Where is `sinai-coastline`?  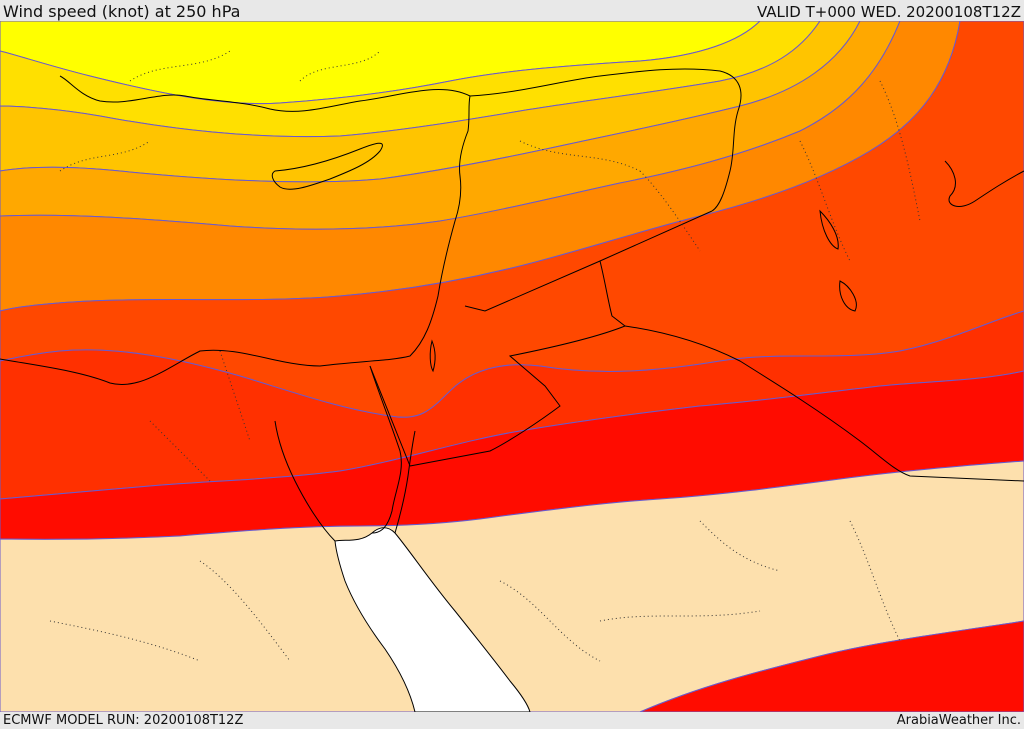
sinai-coastline is located at coordinates (338, 453).